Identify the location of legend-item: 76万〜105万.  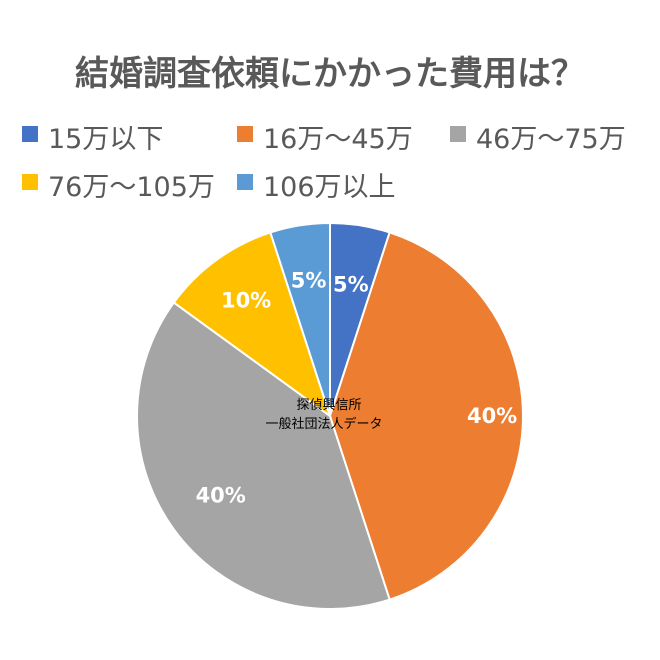
(118, 187).